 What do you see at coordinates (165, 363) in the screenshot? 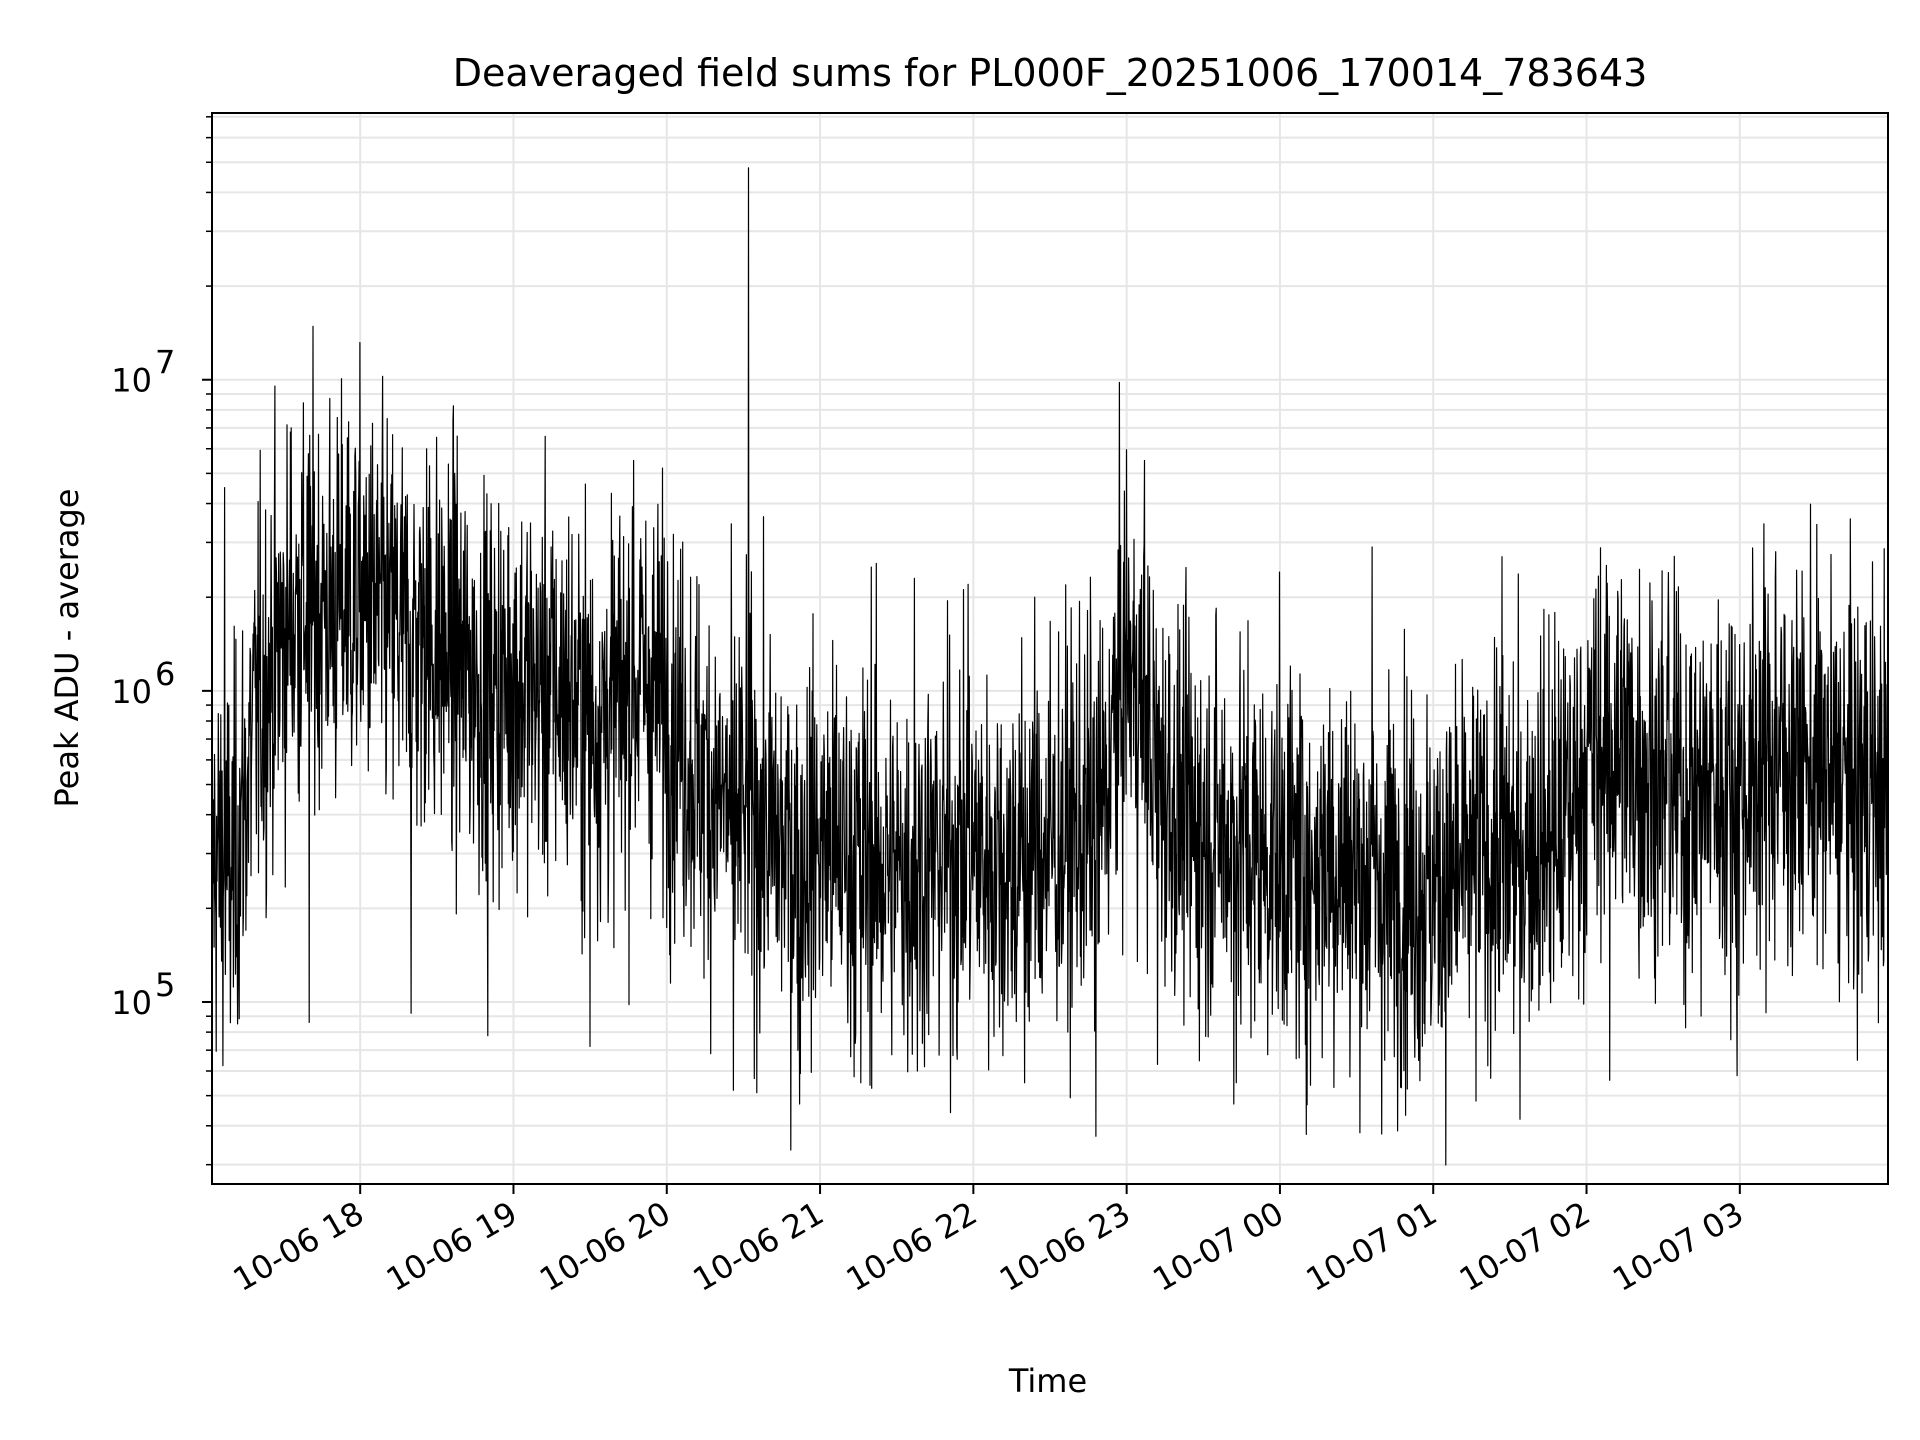
I see `y-tick-exponent: 7` at bounding box center [165, 363].